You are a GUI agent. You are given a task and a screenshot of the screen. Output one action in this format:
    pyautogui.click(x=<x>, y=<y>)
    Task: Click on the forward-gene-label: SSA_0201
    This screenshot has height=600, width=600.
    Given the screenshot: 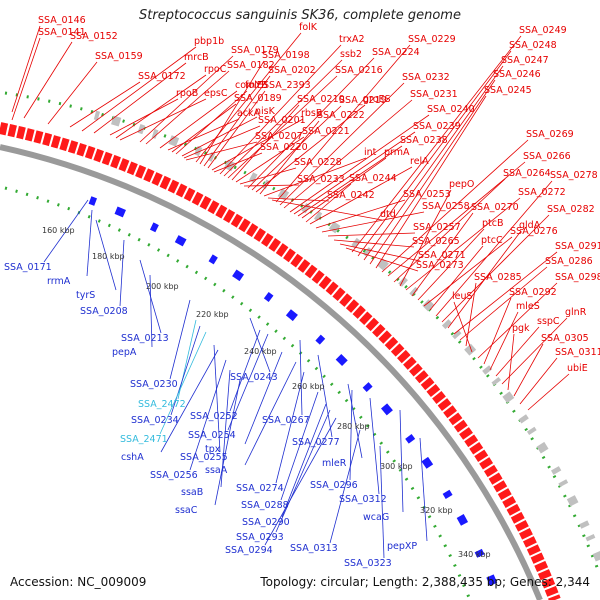 What is the action you would take?
    pyautogui.click(x=282, y=120)
    